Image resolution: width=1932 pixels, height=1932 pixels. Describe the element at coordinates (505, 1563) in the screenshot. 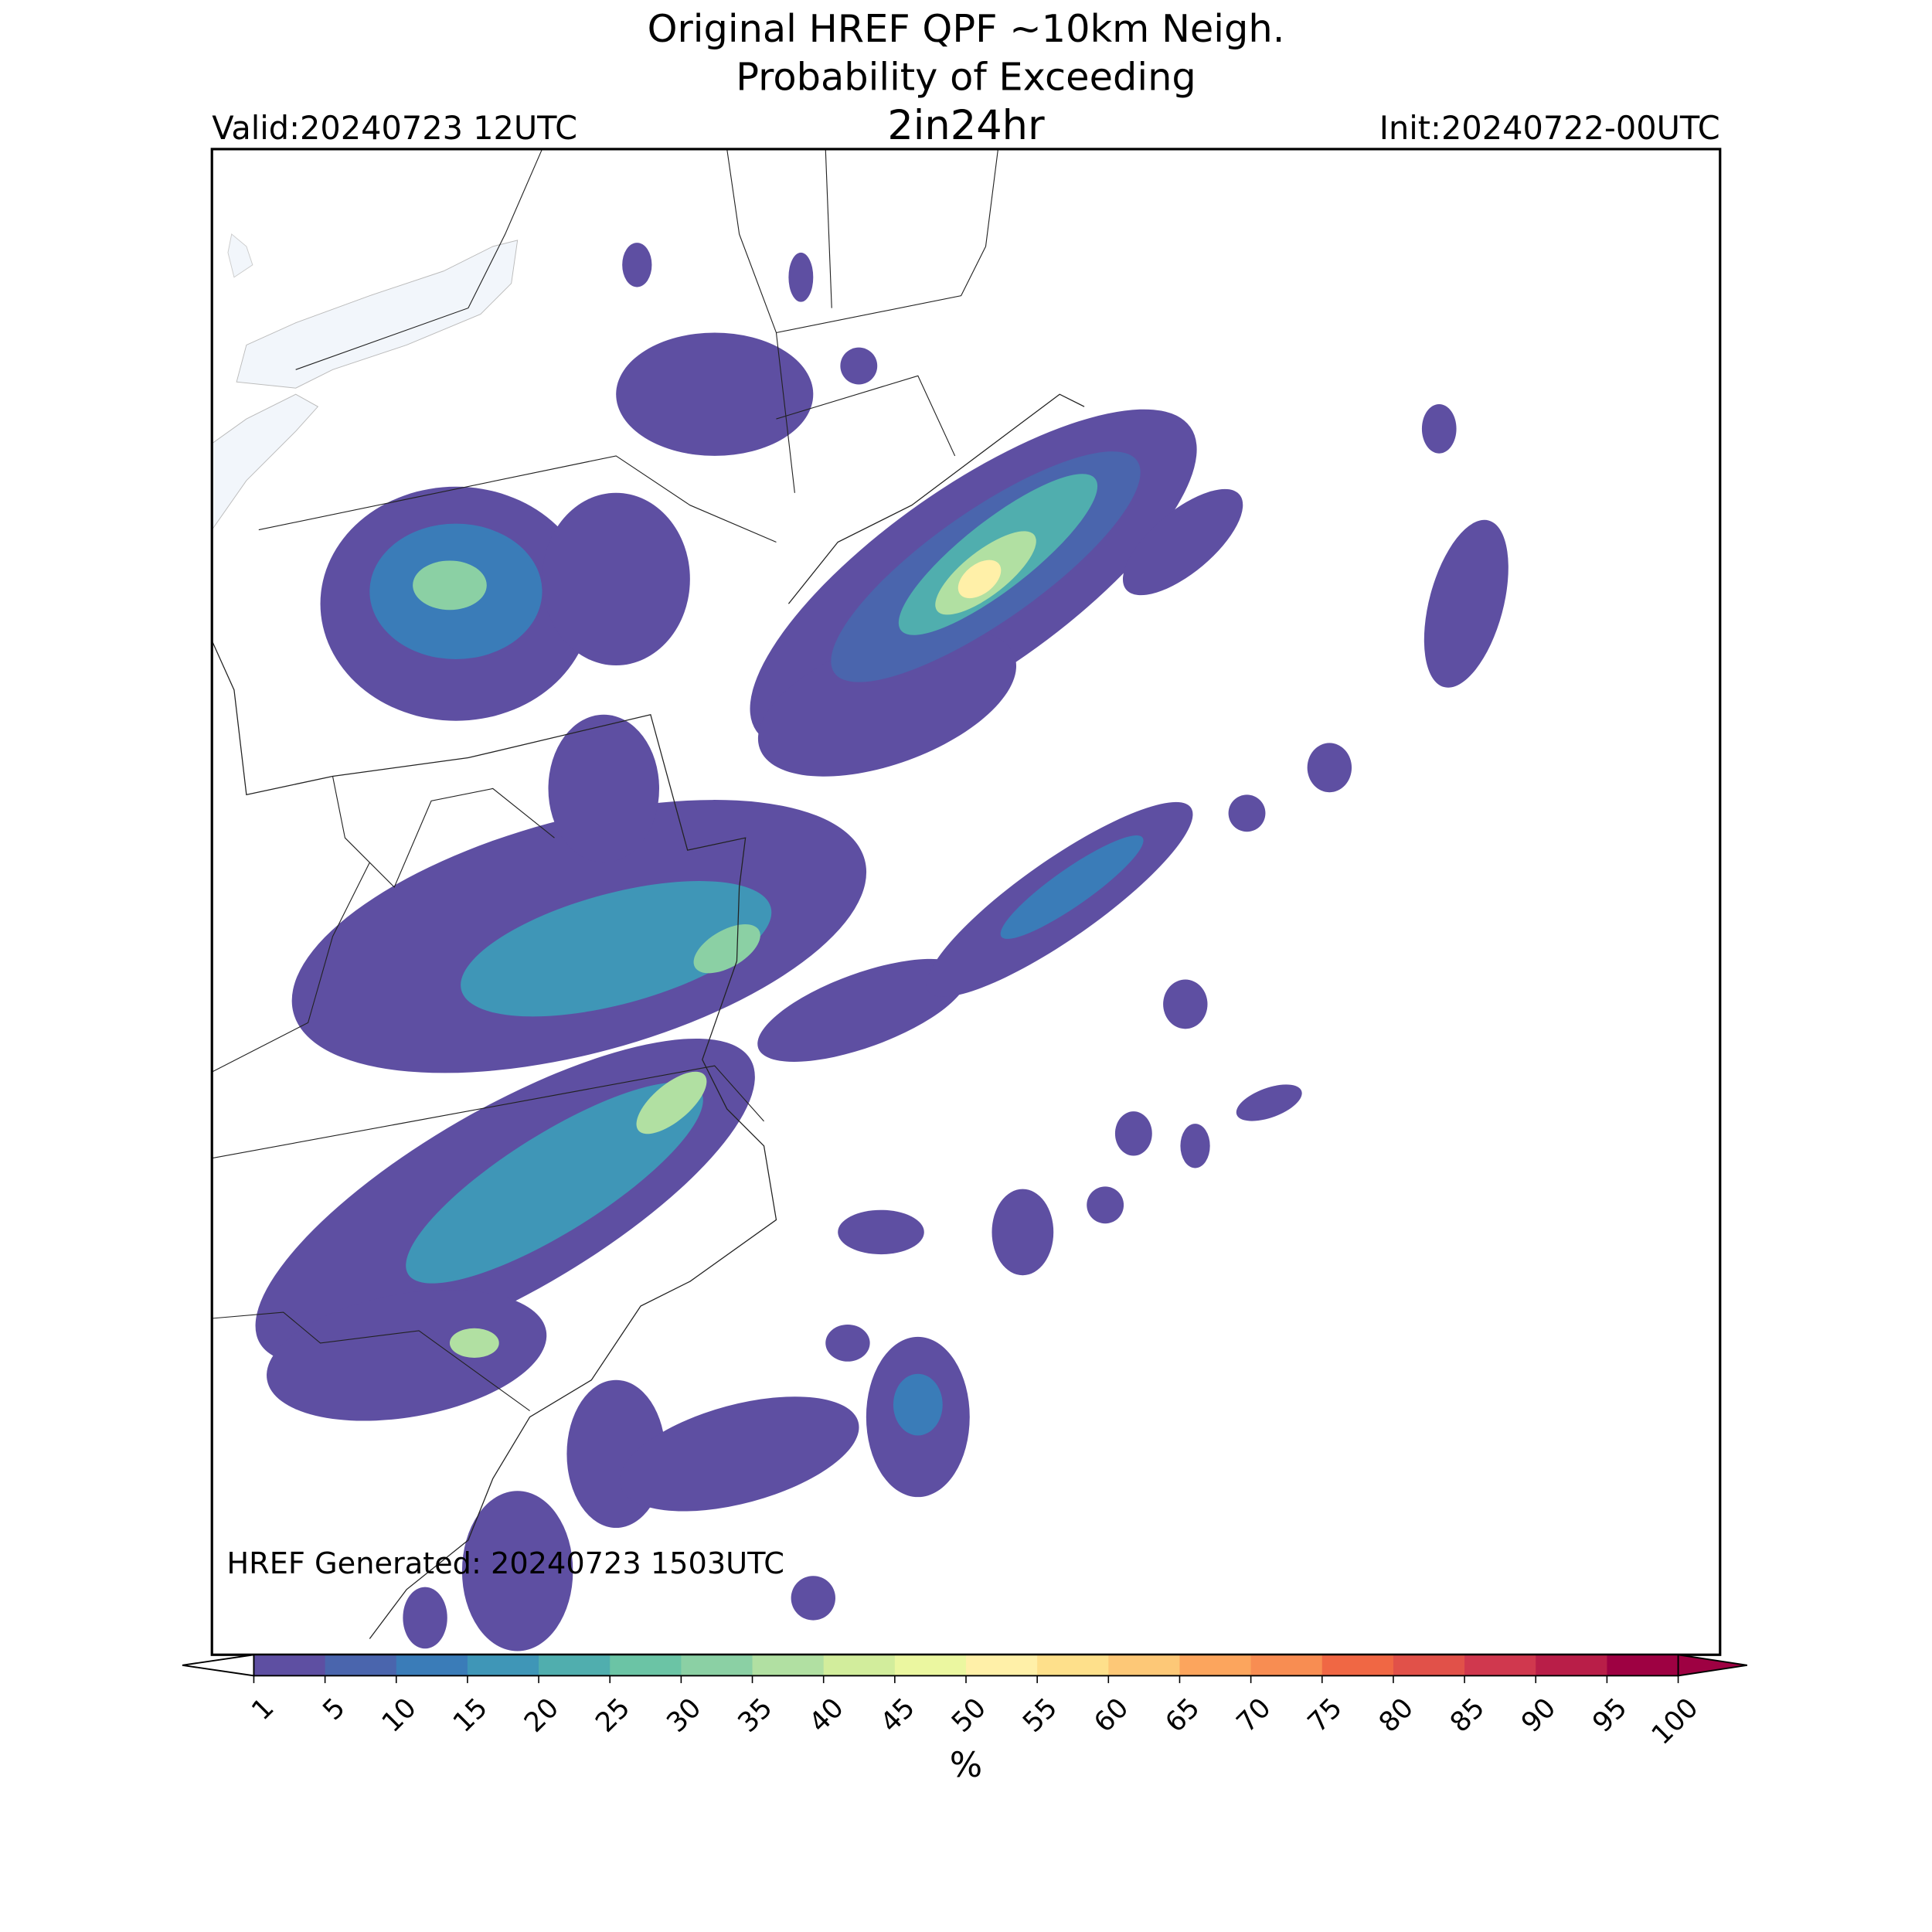

I see `generated-time: HREF Generated: 20240723 1503UTC` at that location.